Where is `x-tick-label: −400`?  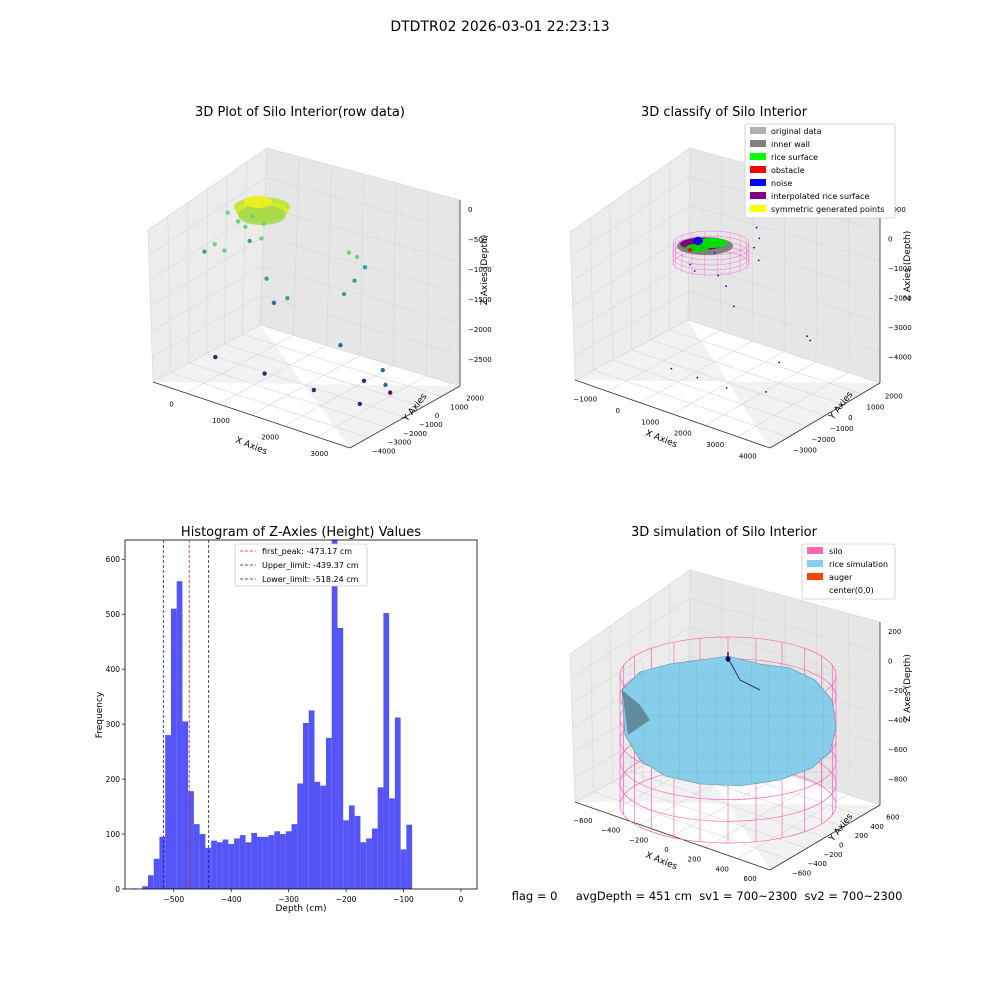 x-tick-label: −400 is located at coordinates (231, 899).